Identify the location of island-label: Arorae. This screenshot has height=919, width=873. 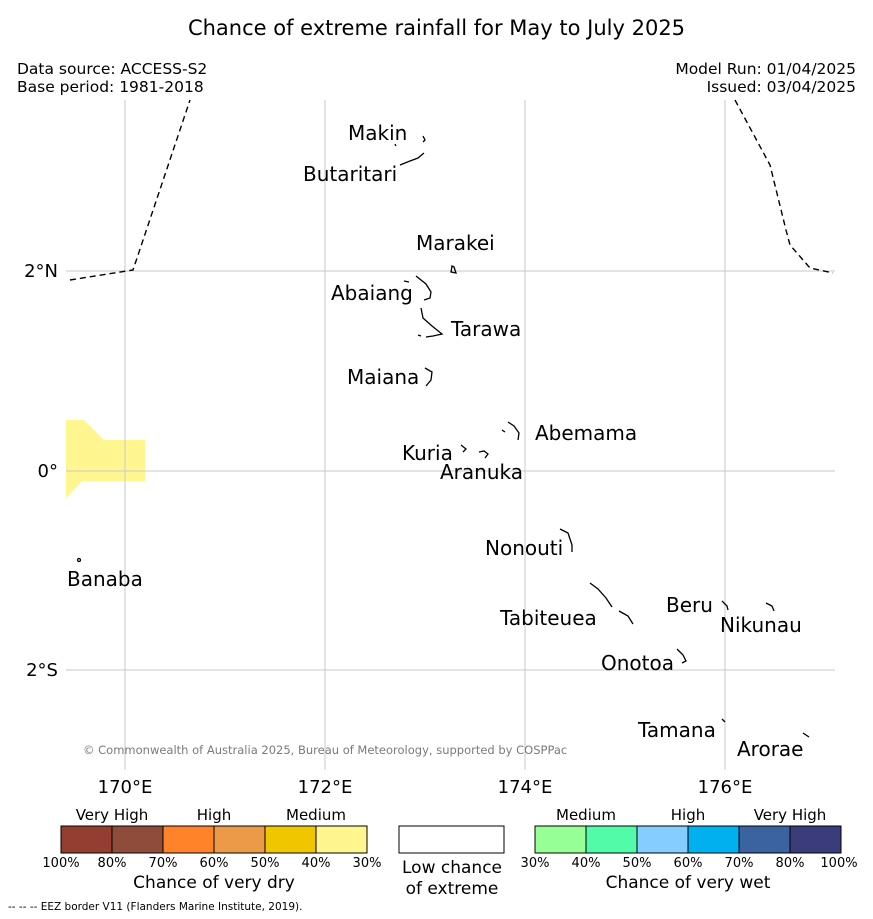
(770, 749).